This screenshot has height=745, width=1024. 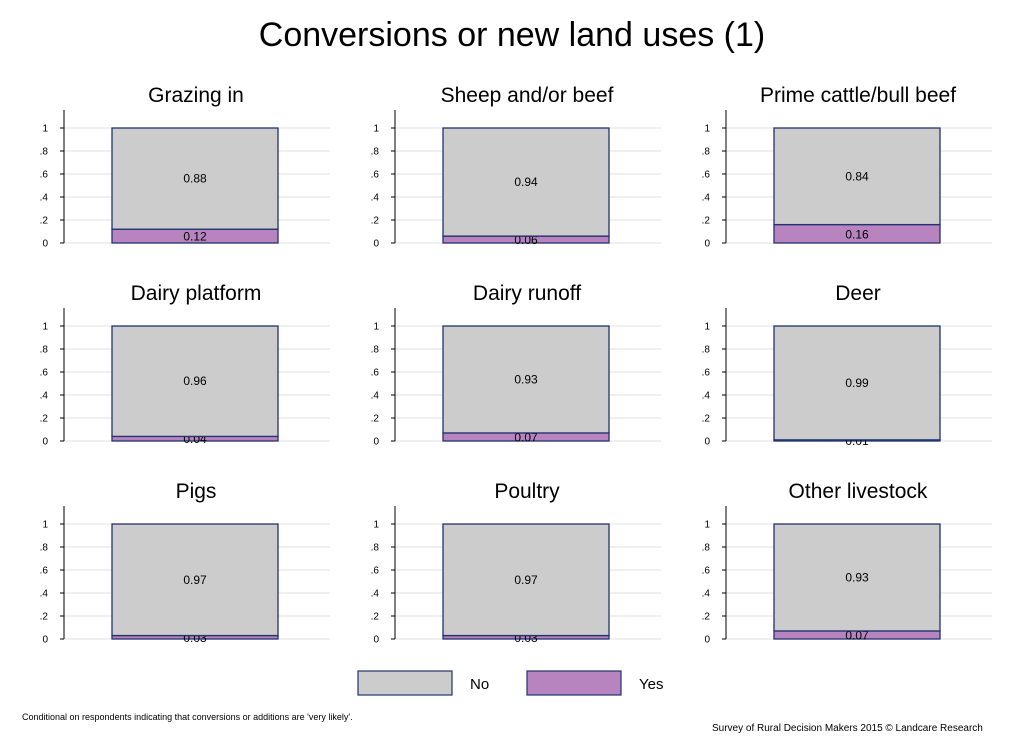 I want to click on chart-title: Dairy runoff, so click(x=527, y=293).